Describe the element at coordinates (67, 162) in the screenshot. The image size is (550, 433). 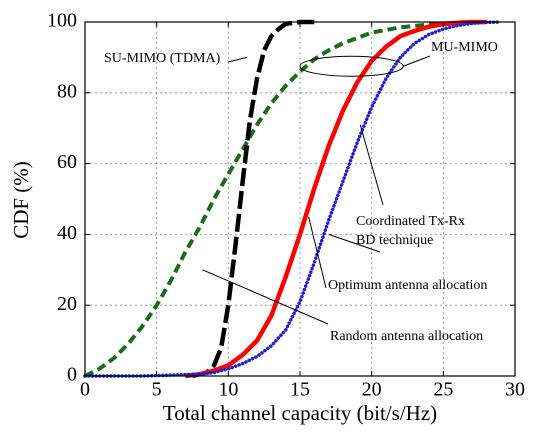
I see `y-tick-label: 60` at that location.